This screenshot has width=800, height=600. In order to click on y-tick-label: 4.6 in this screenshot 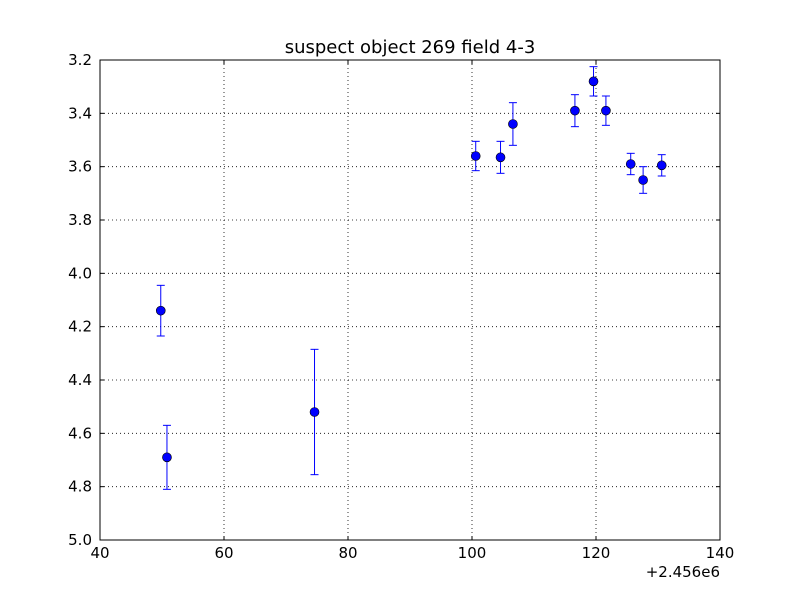, I will do `click(80, 433)`.